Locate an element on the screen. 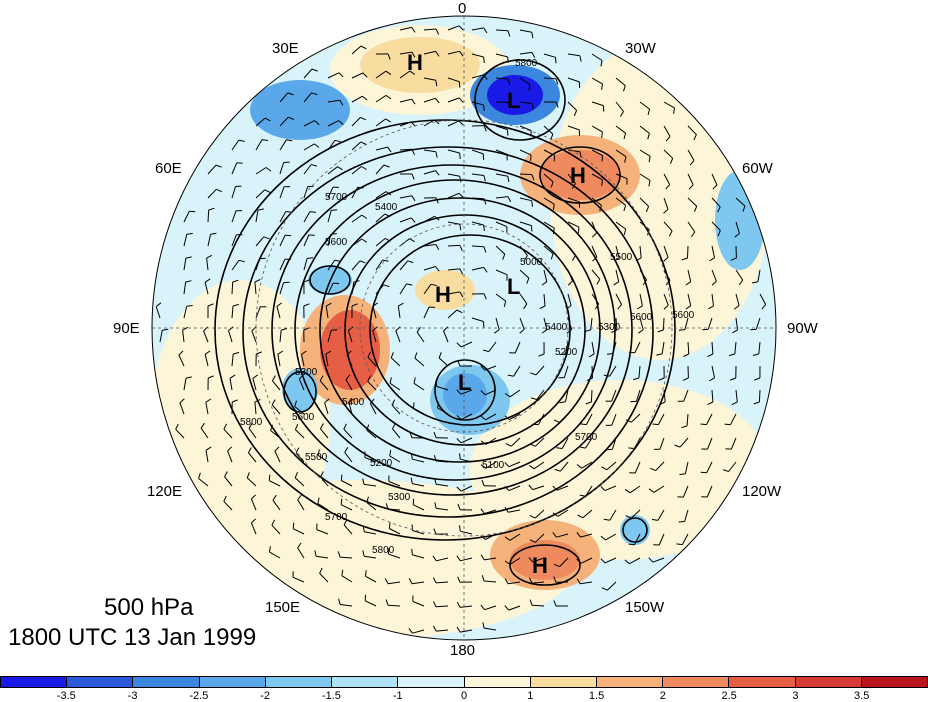  lon-label-60e: 60E is located at coordinates (168, 168).